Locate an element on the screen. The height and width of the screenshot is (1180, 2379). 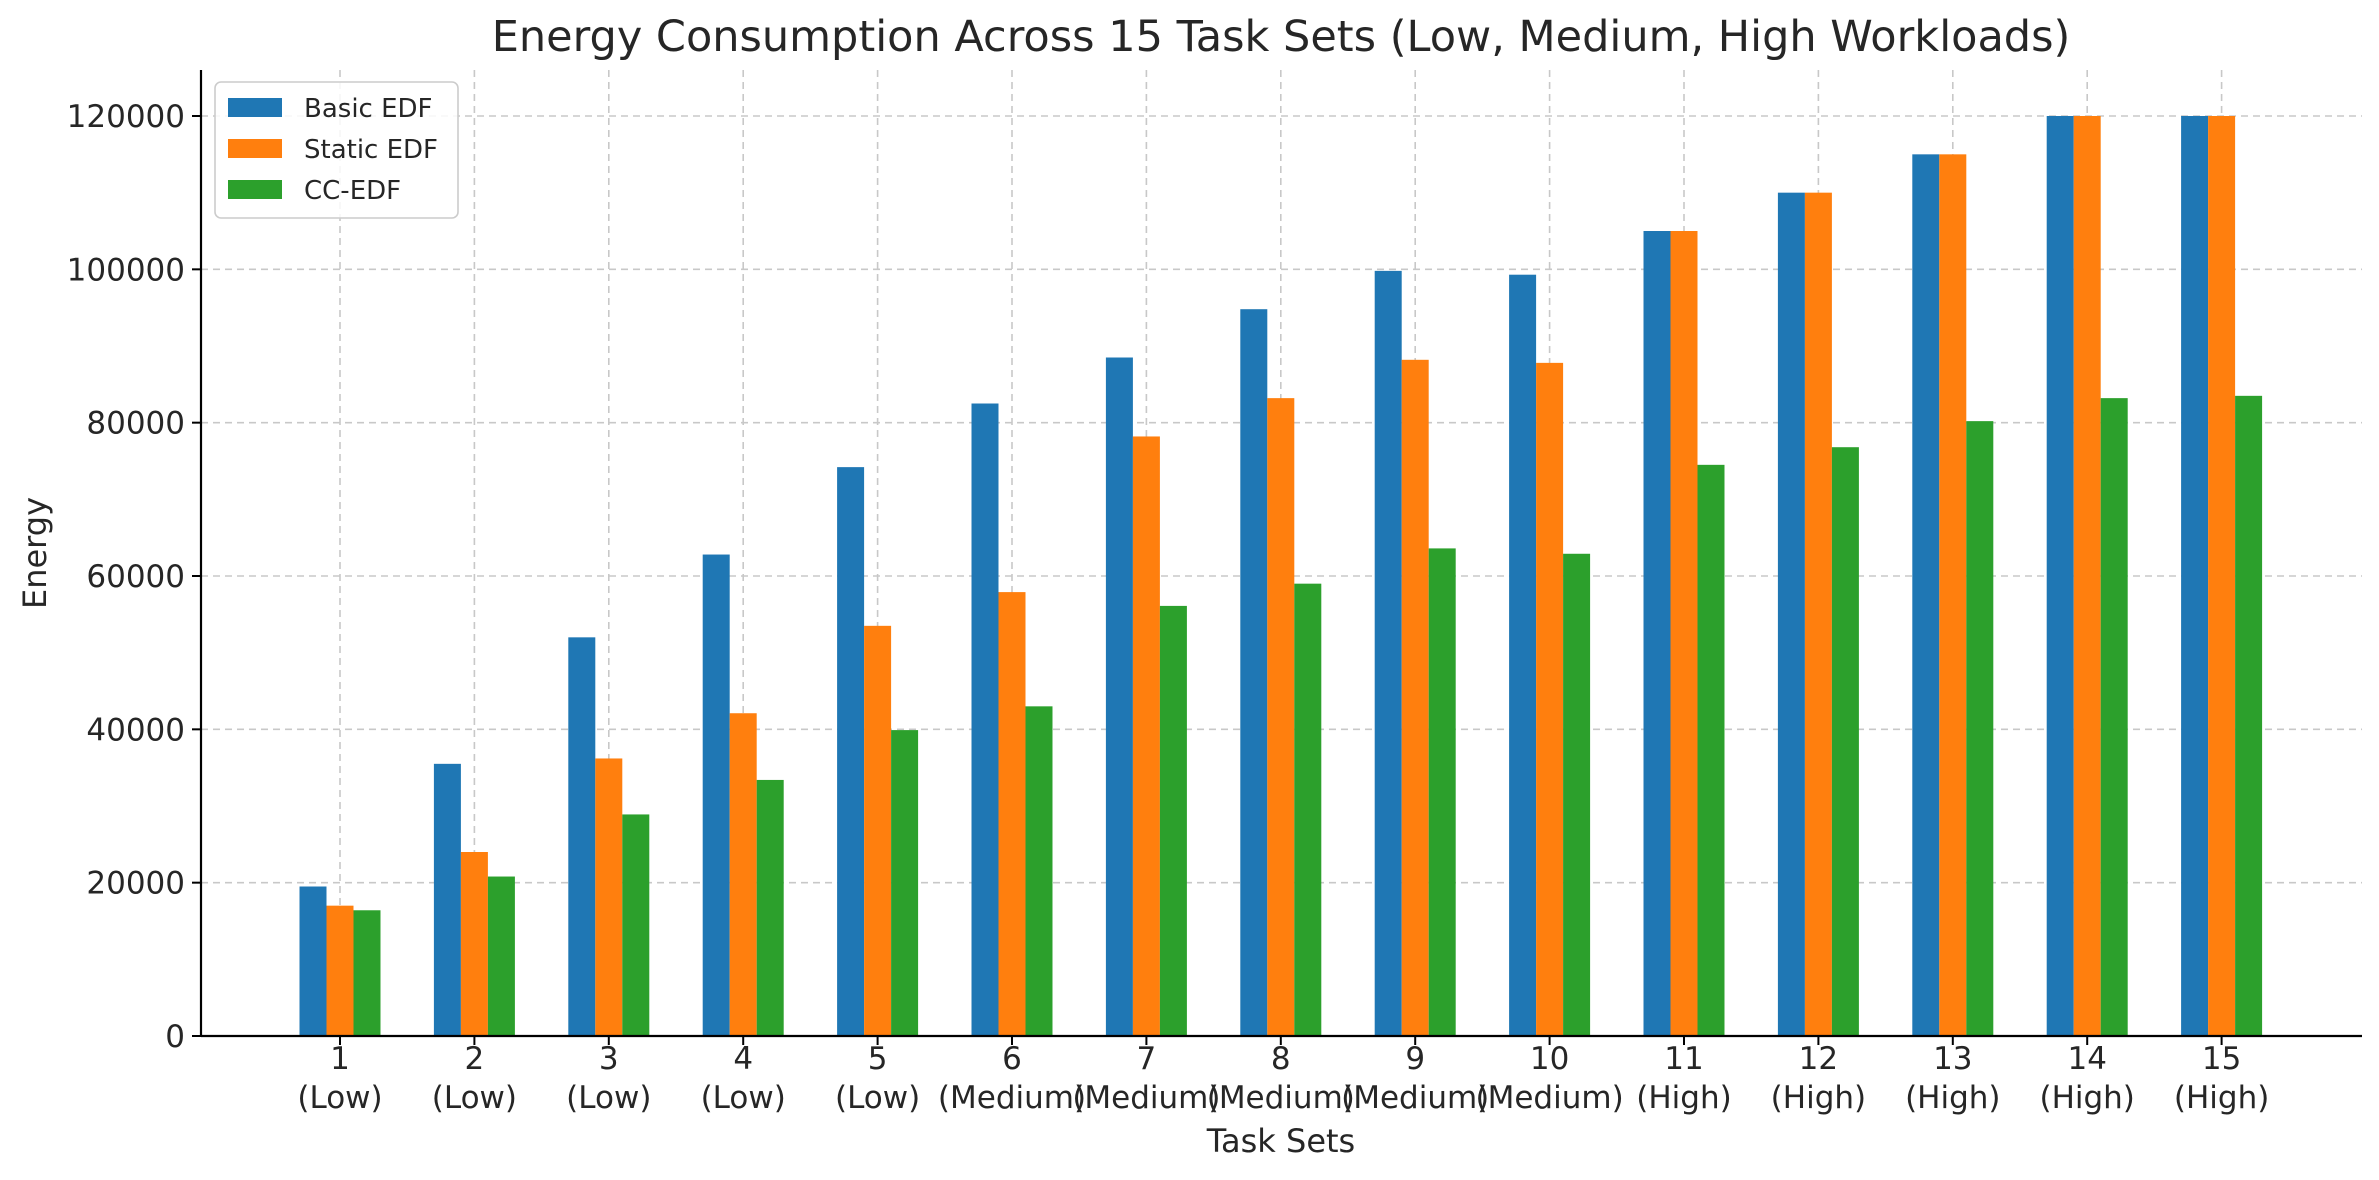
y-tick-label: 40000 is located at coordinates (135, 730).